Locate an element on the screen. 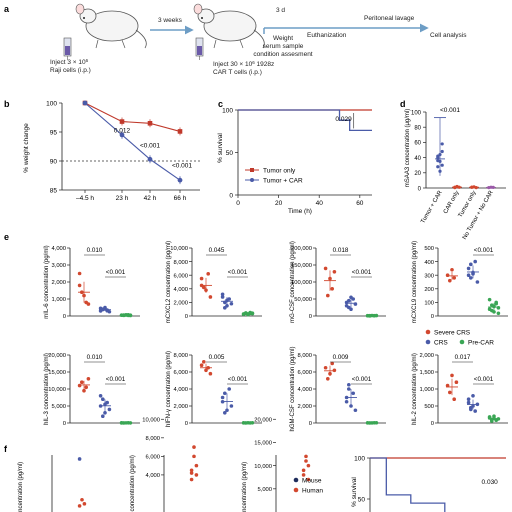  y-tick-label: 10,000 is located at coordinates (179, 249).